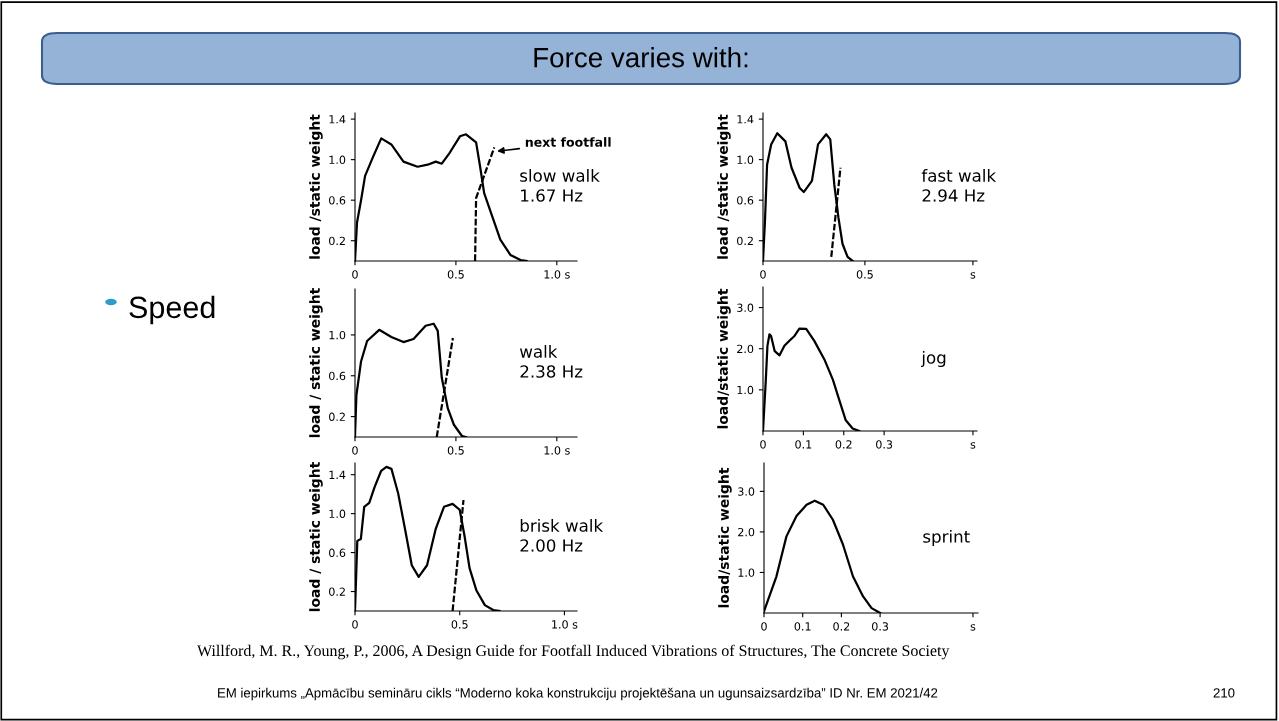 This screenshot has width=1279, height=721. I want to click on annotation: jog, so click(933, 359).